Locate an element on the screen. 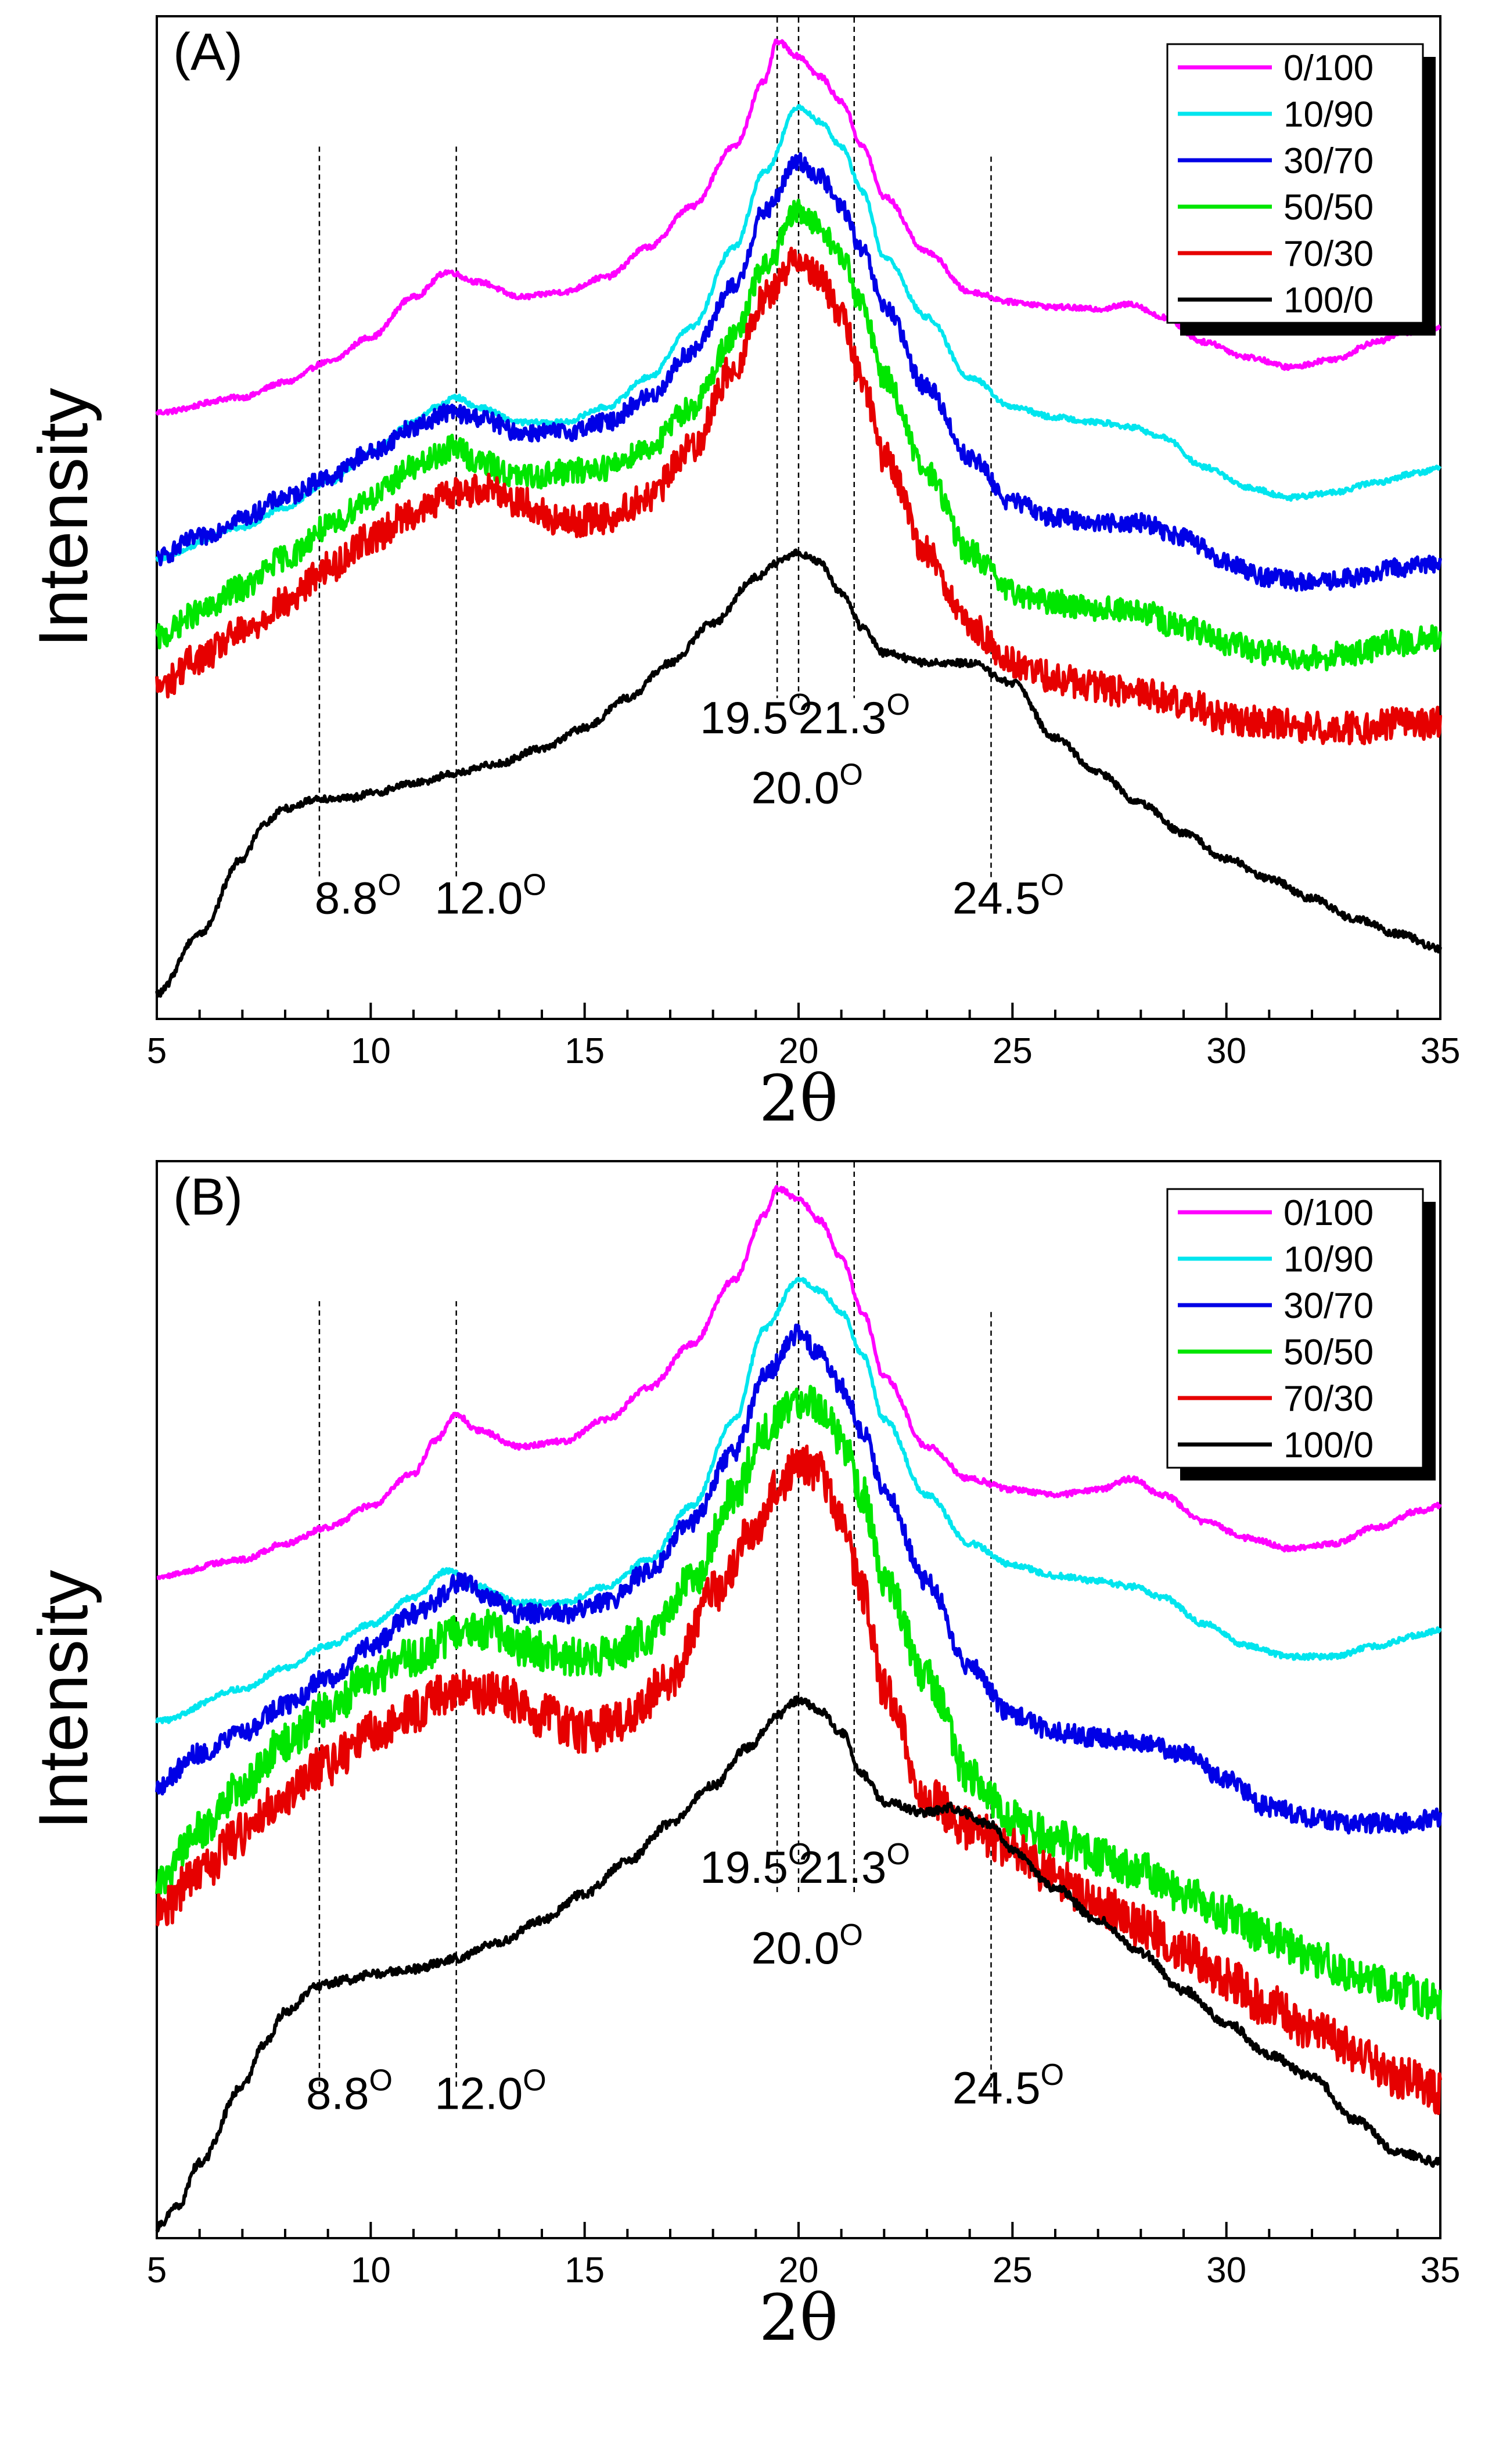  panel-label: (A) is located at coordinates (208, 52).